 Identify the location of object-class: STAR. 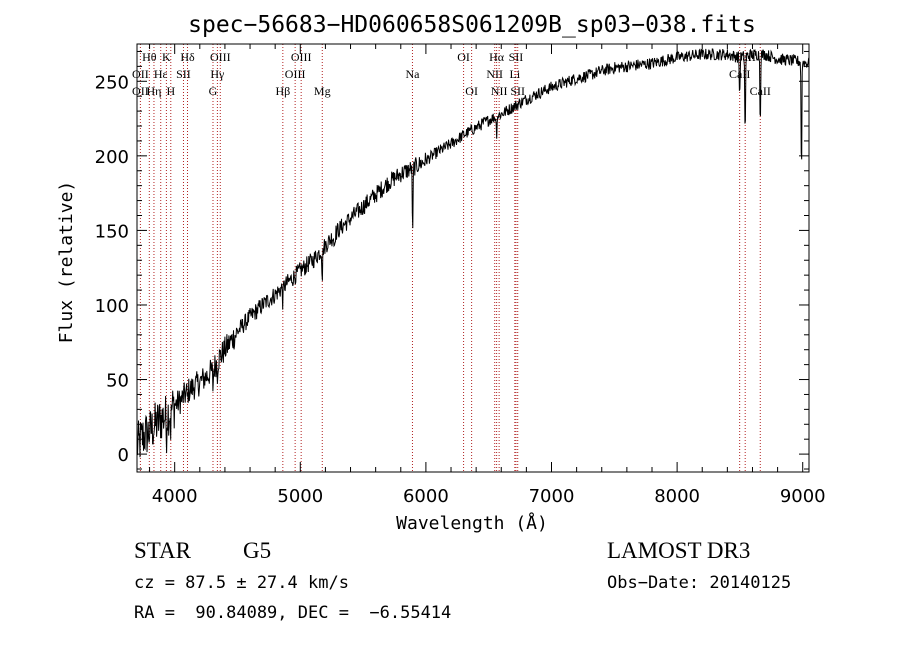
(162, 550).